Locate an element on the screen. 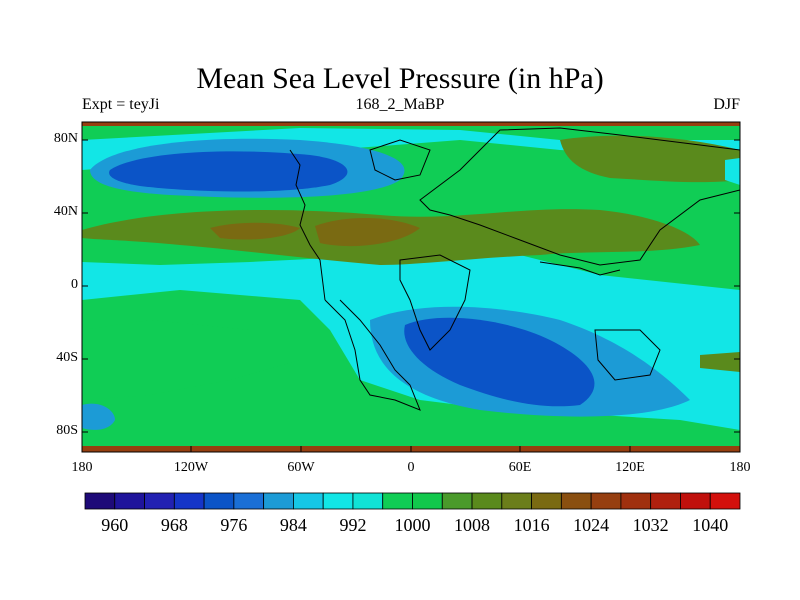 This screenshot has height=600, width=800. southwest-low is located at coordinates (98, 416).